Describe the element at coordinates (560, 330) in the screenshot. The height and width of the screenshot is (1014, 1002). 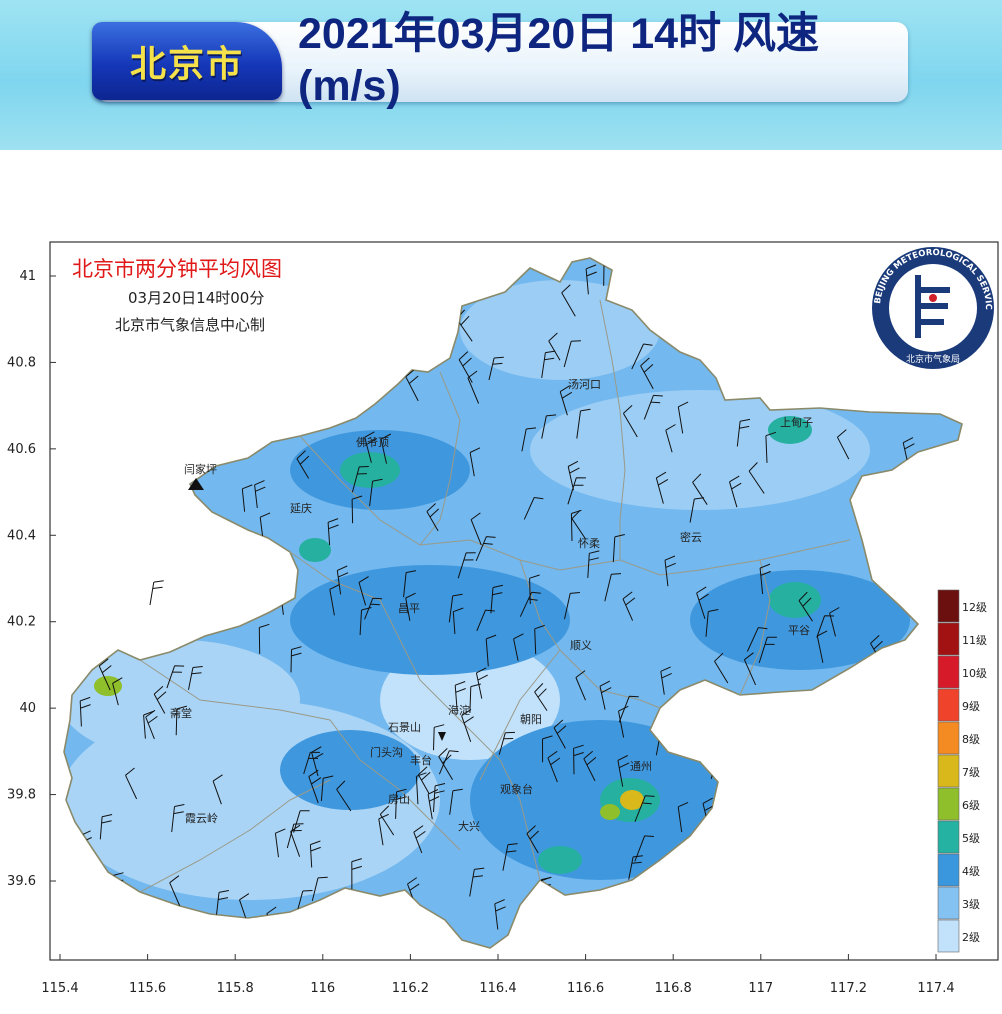
I see `shade-north-light` at that location.